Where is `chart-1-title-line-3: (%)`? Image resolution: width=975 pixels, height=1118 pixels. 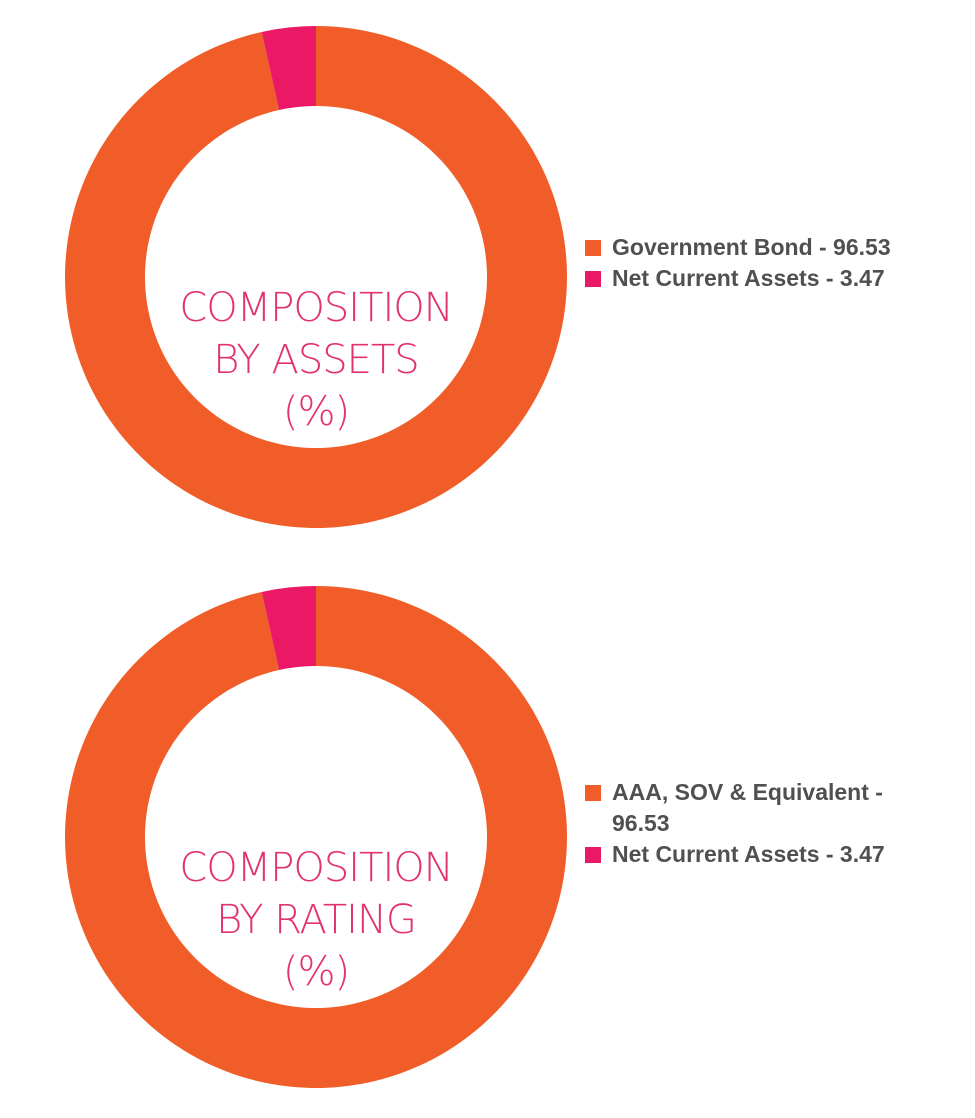 chart-1-title-line-3: (%) is located at coordinates (316, 412).